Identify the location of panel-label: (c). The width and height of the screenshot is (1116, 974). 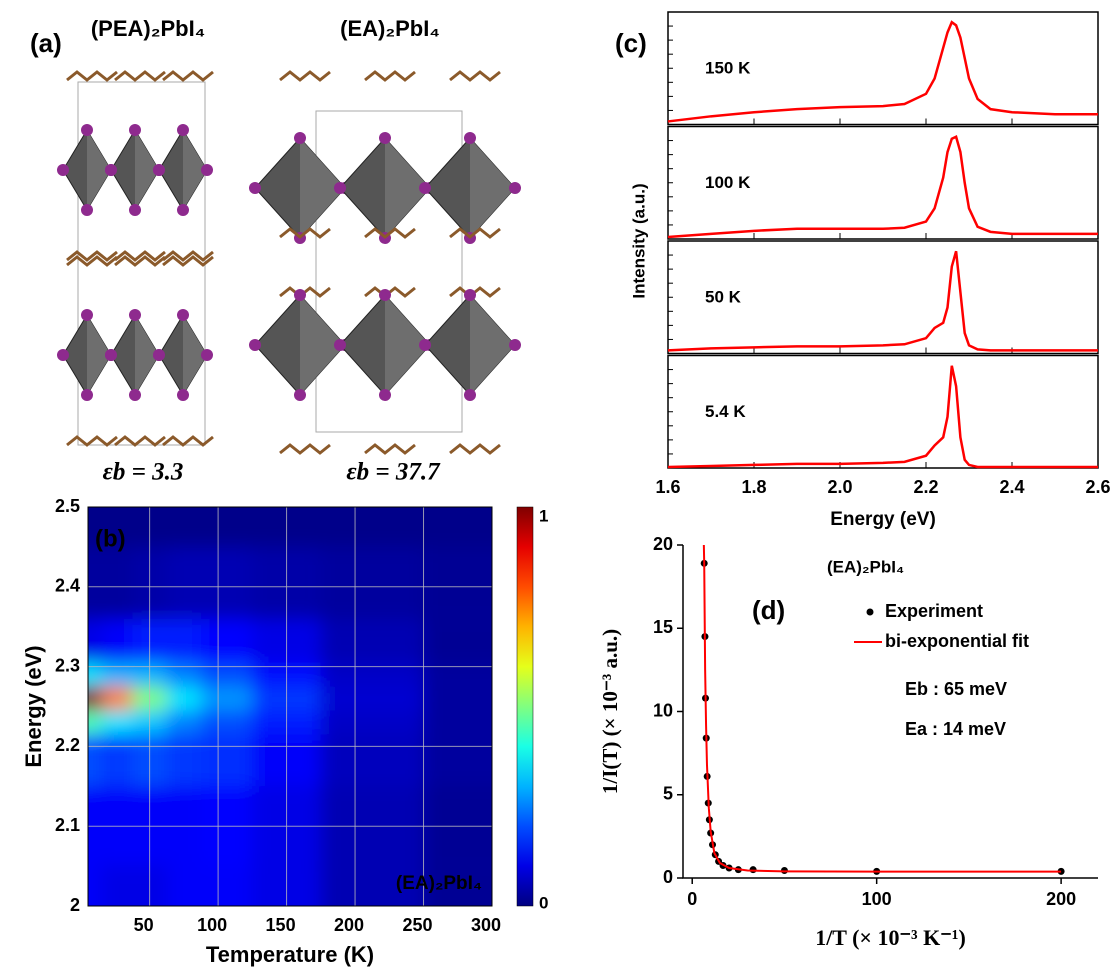
(631, 43).